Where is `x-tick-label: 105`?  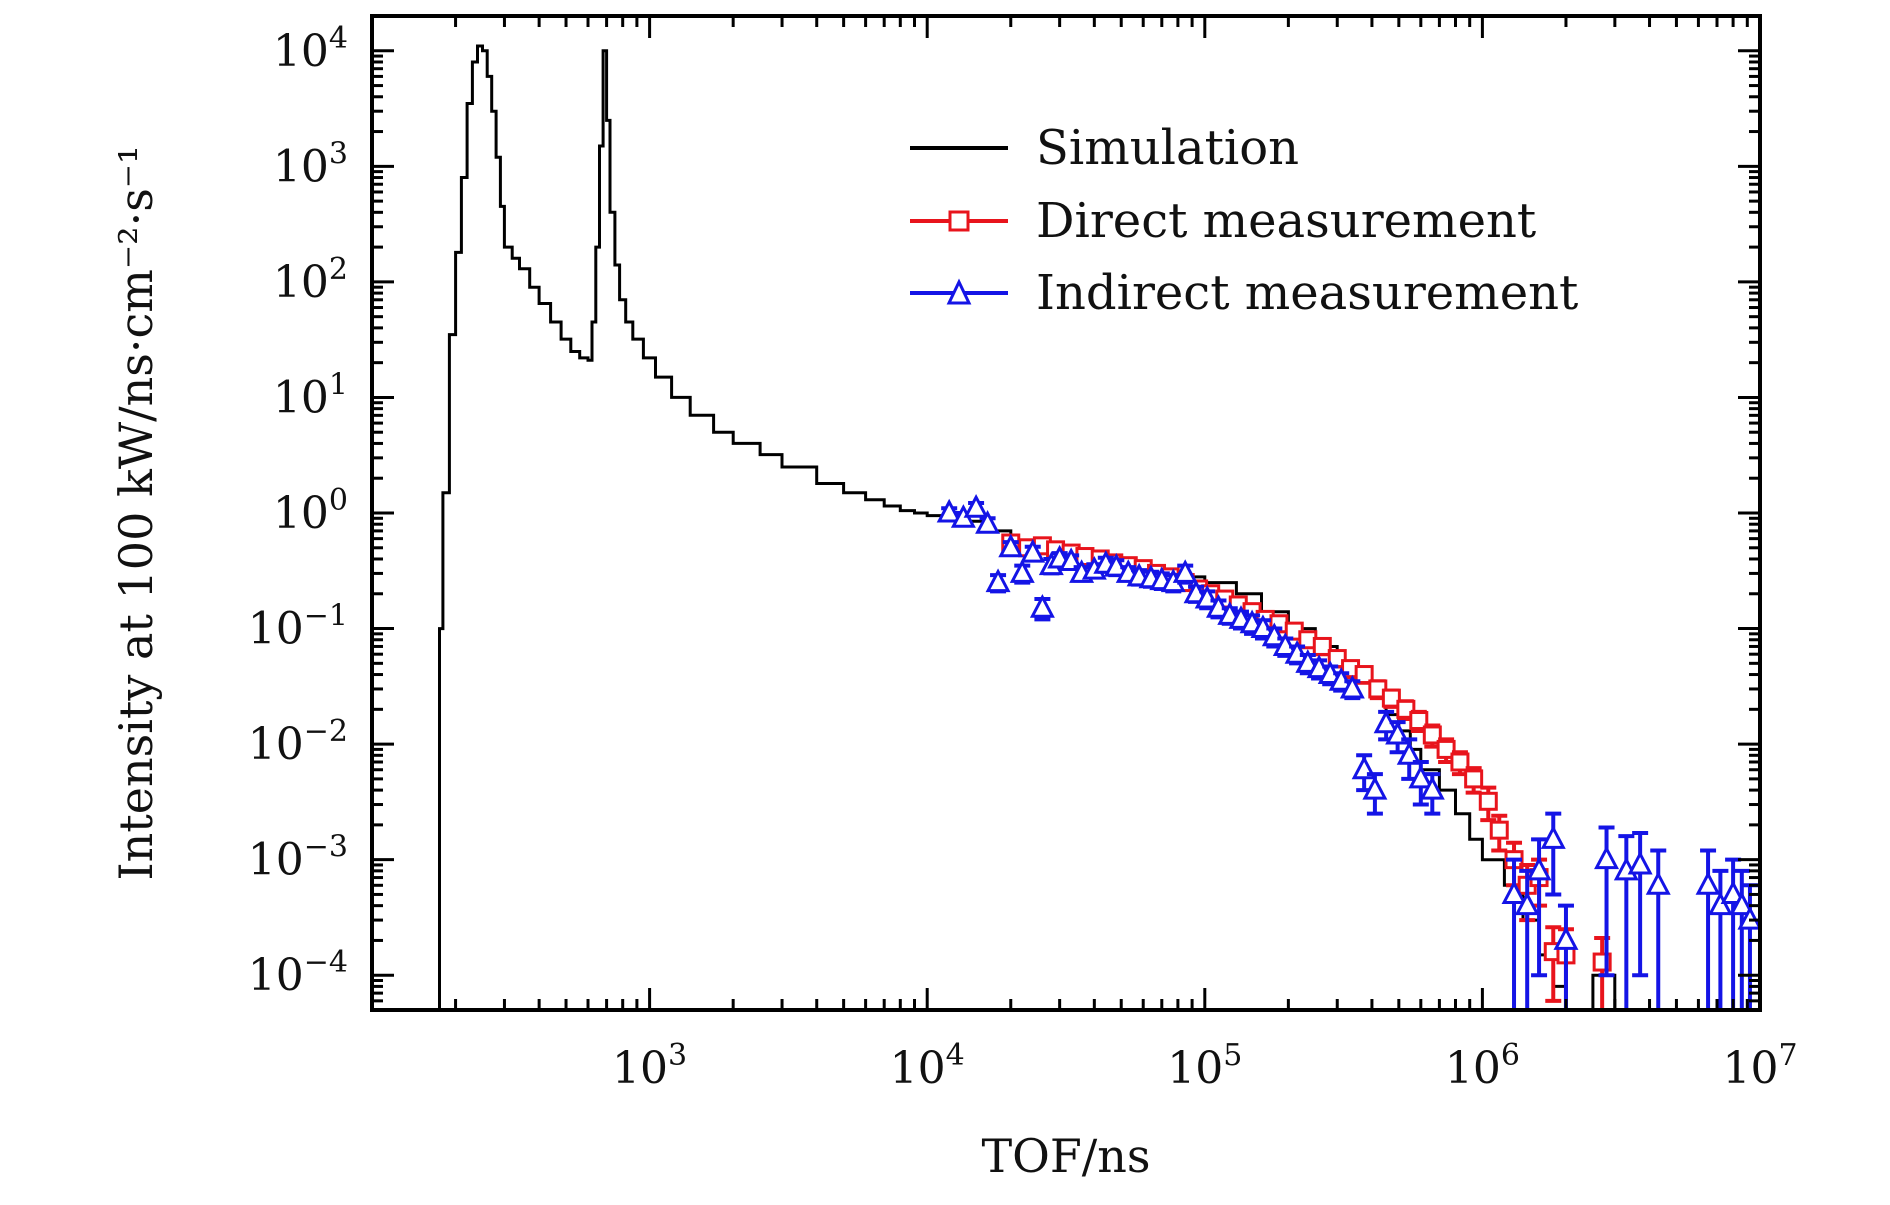
x-tick-label: 105 is located at coordinates (1204, 1066).